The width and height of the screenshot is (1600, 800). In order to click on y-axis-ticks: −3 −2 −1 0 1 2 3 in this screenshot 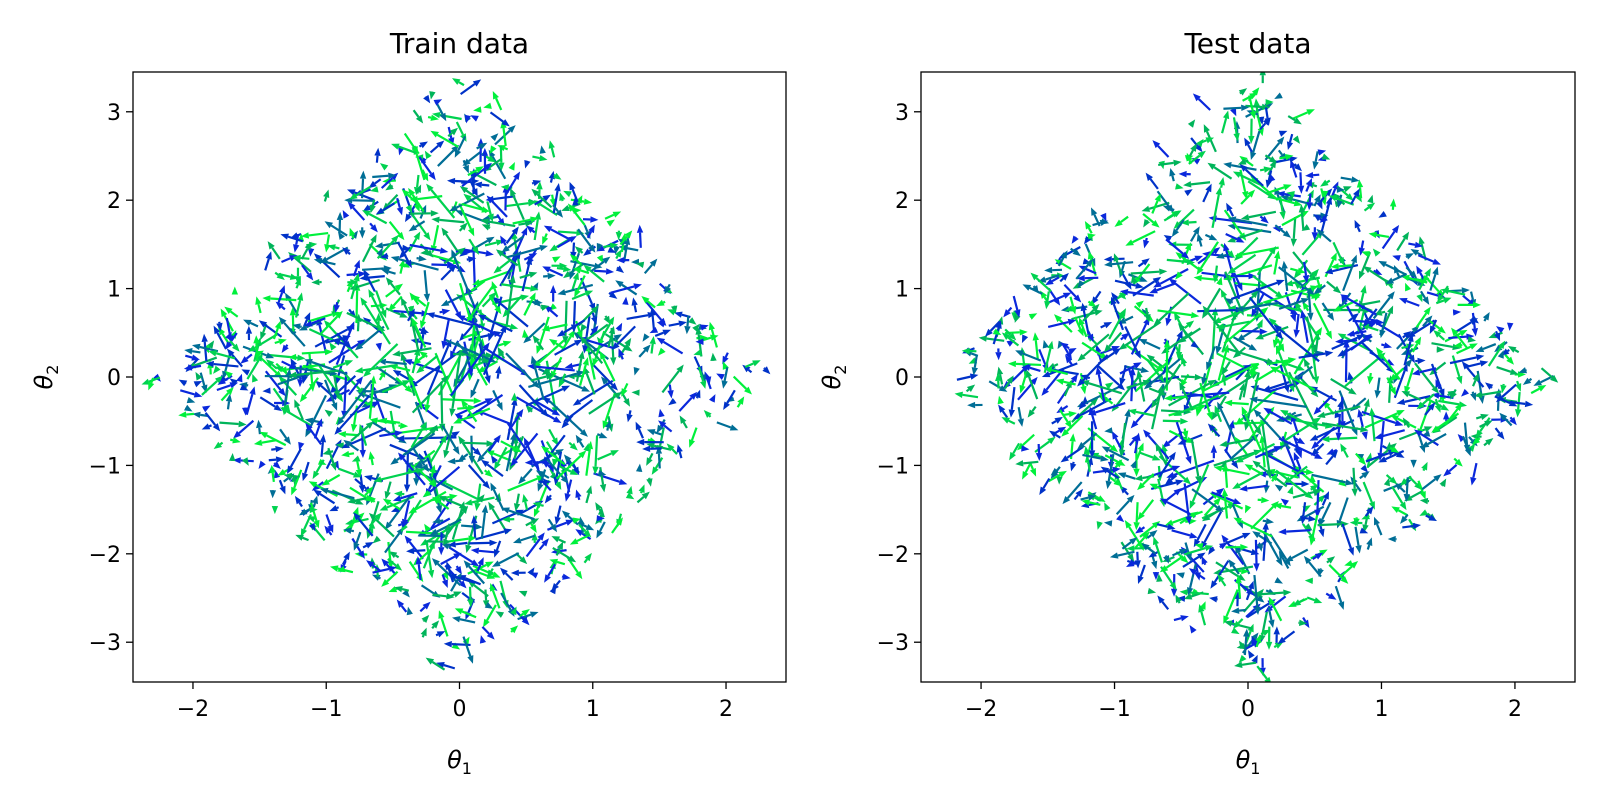, I will do `click(111, 378)`.